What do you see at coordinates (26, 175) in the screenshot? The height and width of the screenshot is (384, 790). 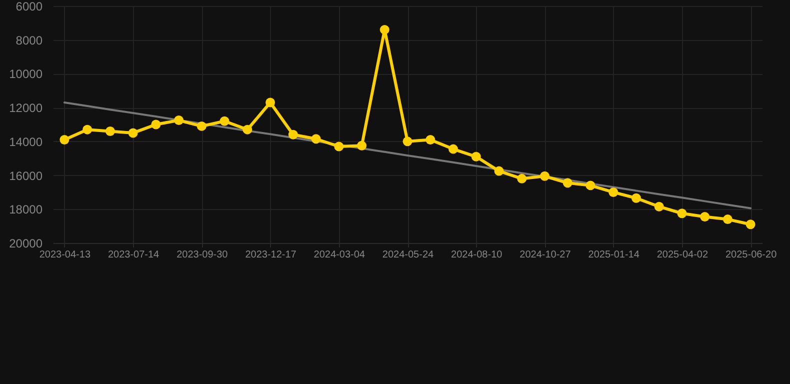 I see `y-tick-label: 16000` at bounding box center [26, 175].